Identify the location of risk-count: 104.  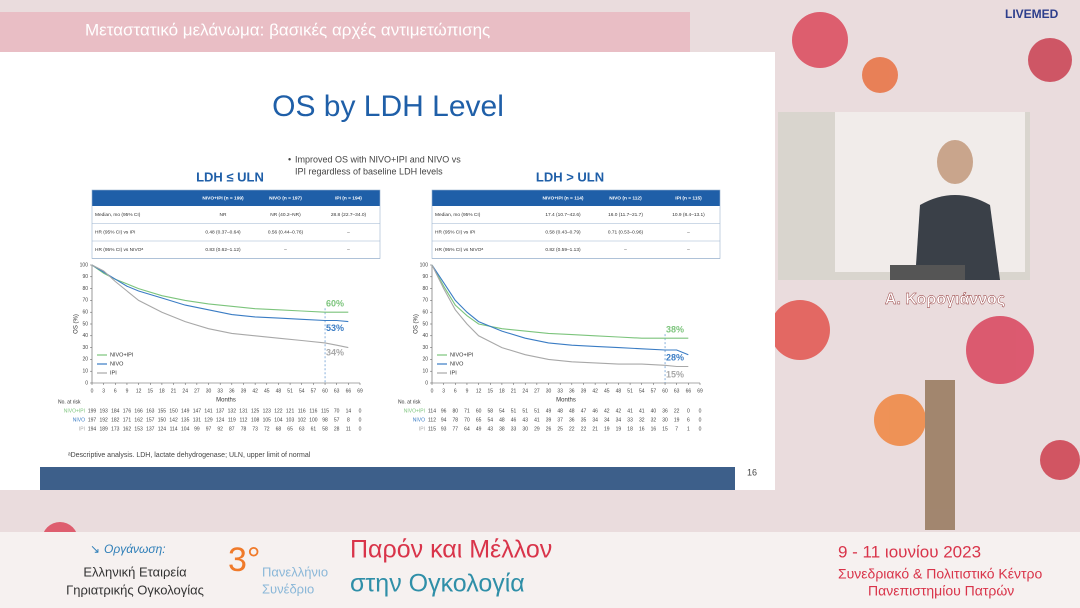
(185, 429).